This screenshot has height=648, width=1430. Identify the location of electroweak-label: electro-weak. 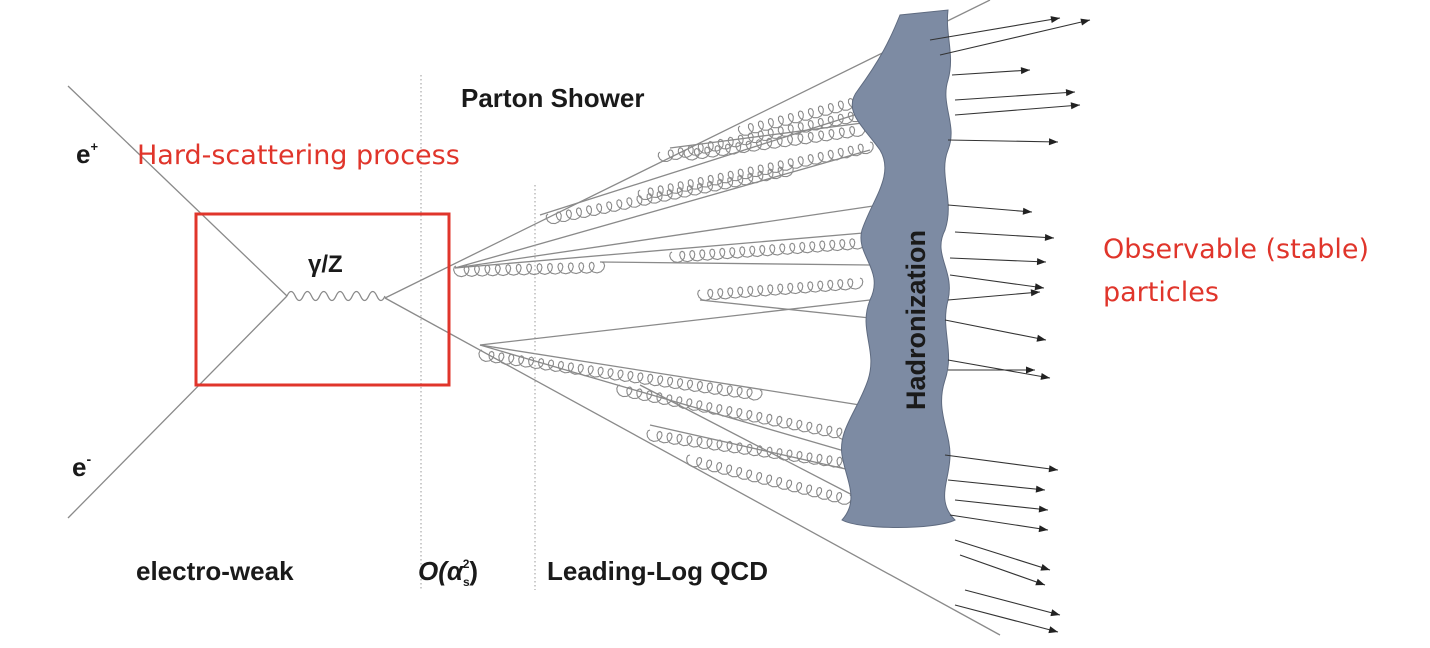
(215, 571).